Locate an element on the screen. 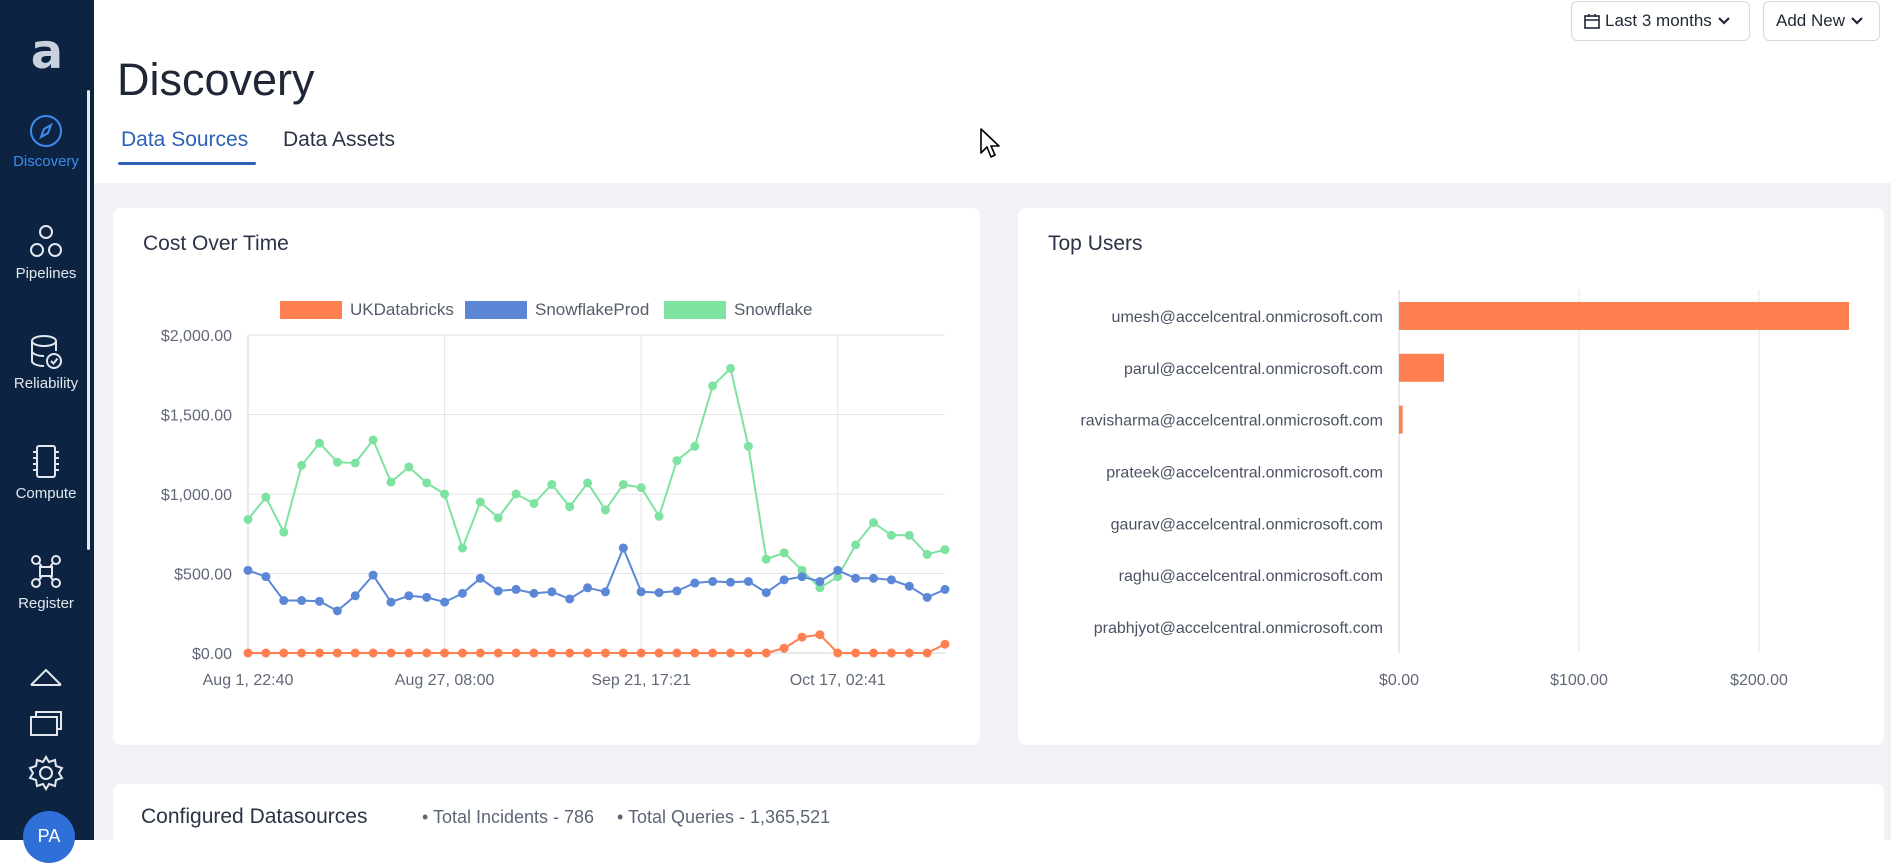 The height and width of the screenshot is (864, 1891). cards-icon is located at coordinates (46, 725).